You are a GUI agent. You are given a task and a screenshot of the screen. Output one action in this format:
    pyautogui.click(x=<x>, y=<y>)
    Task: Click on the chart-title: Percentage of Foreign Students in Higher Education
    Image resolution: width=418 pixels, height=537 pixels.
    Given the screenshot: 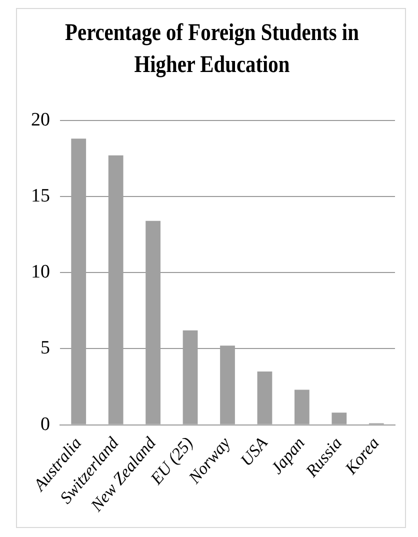 What is the action you would take?
    pyautogui.click(x=212, y=49)
    